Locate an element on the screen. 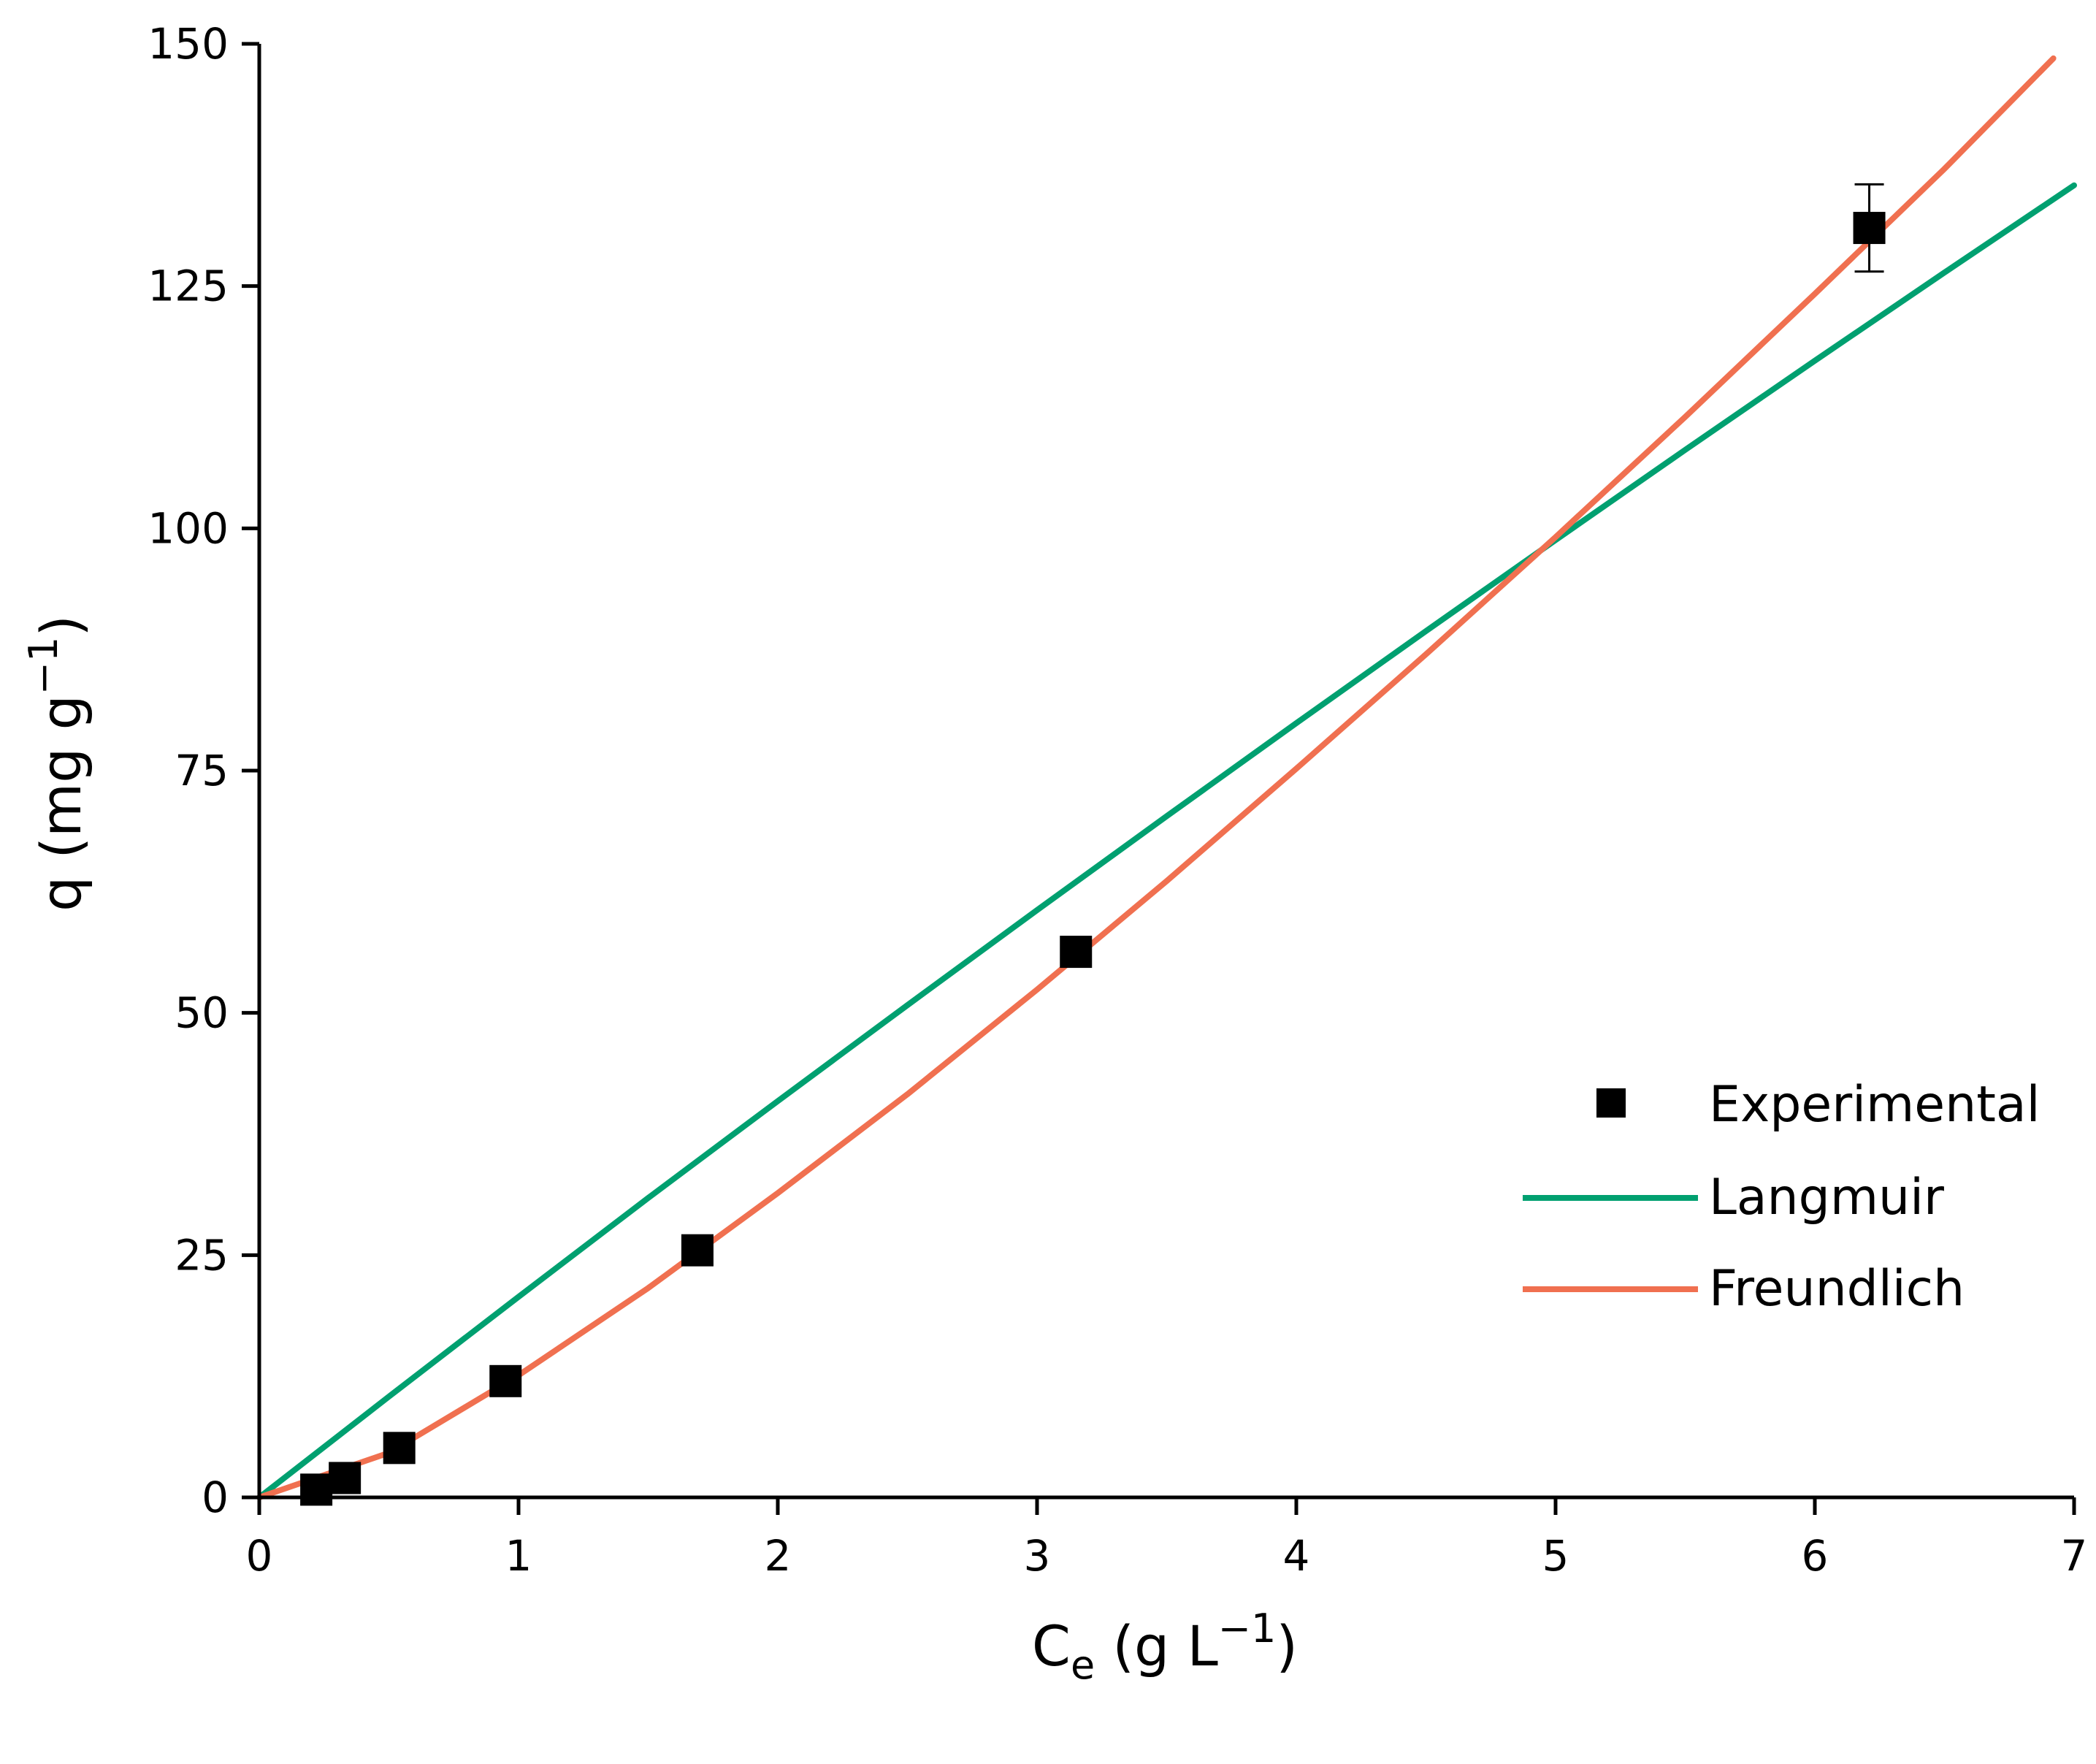 Image resolution: width=2096 pixels, height=1764 pixels. x-axis-title-main: C is located at coordinates (1051, 1646).